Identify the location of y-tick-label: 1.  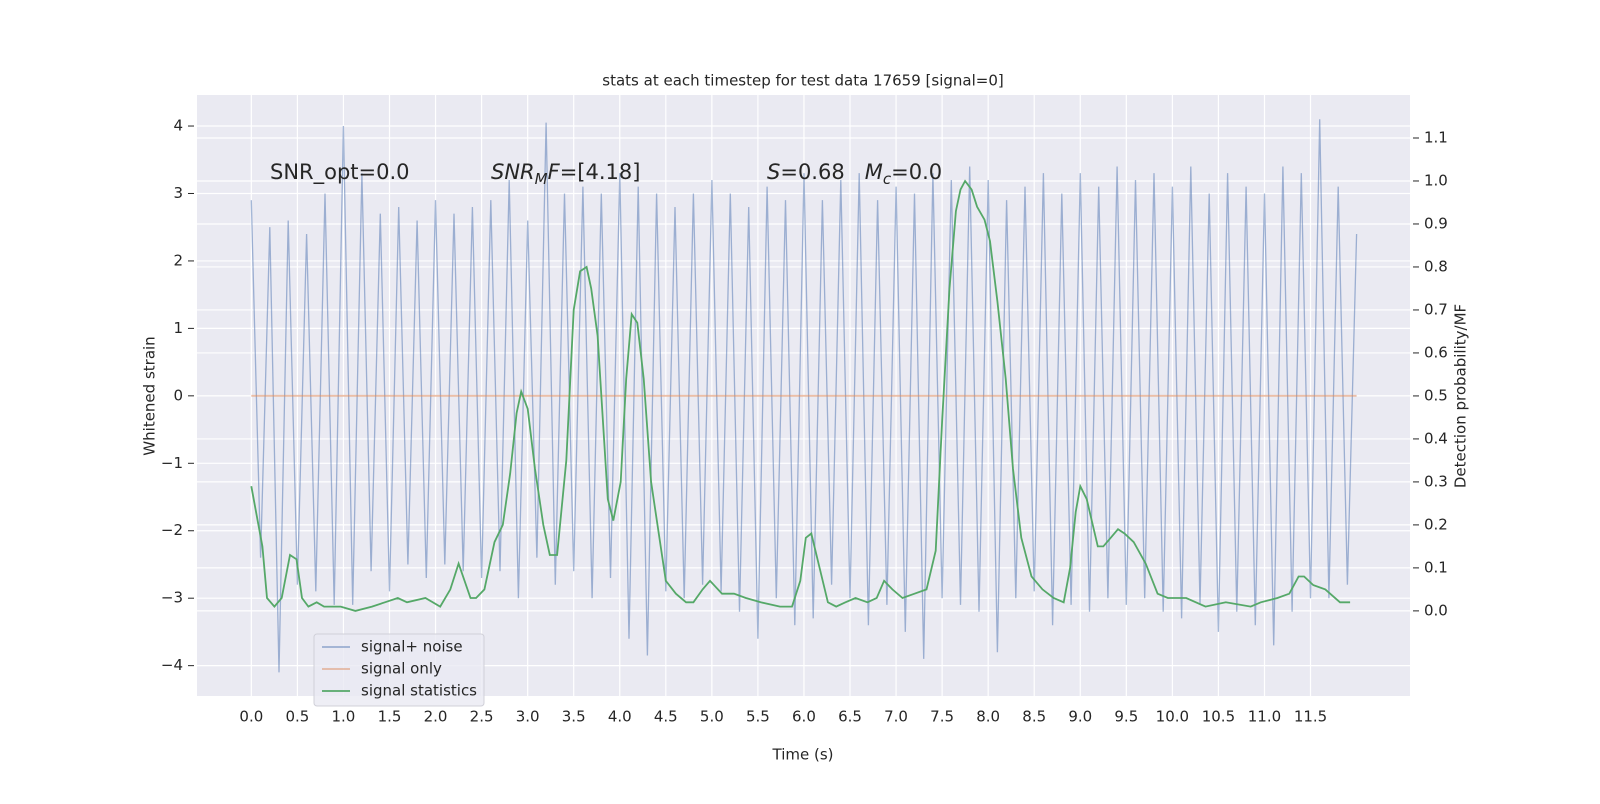
(178, 328).